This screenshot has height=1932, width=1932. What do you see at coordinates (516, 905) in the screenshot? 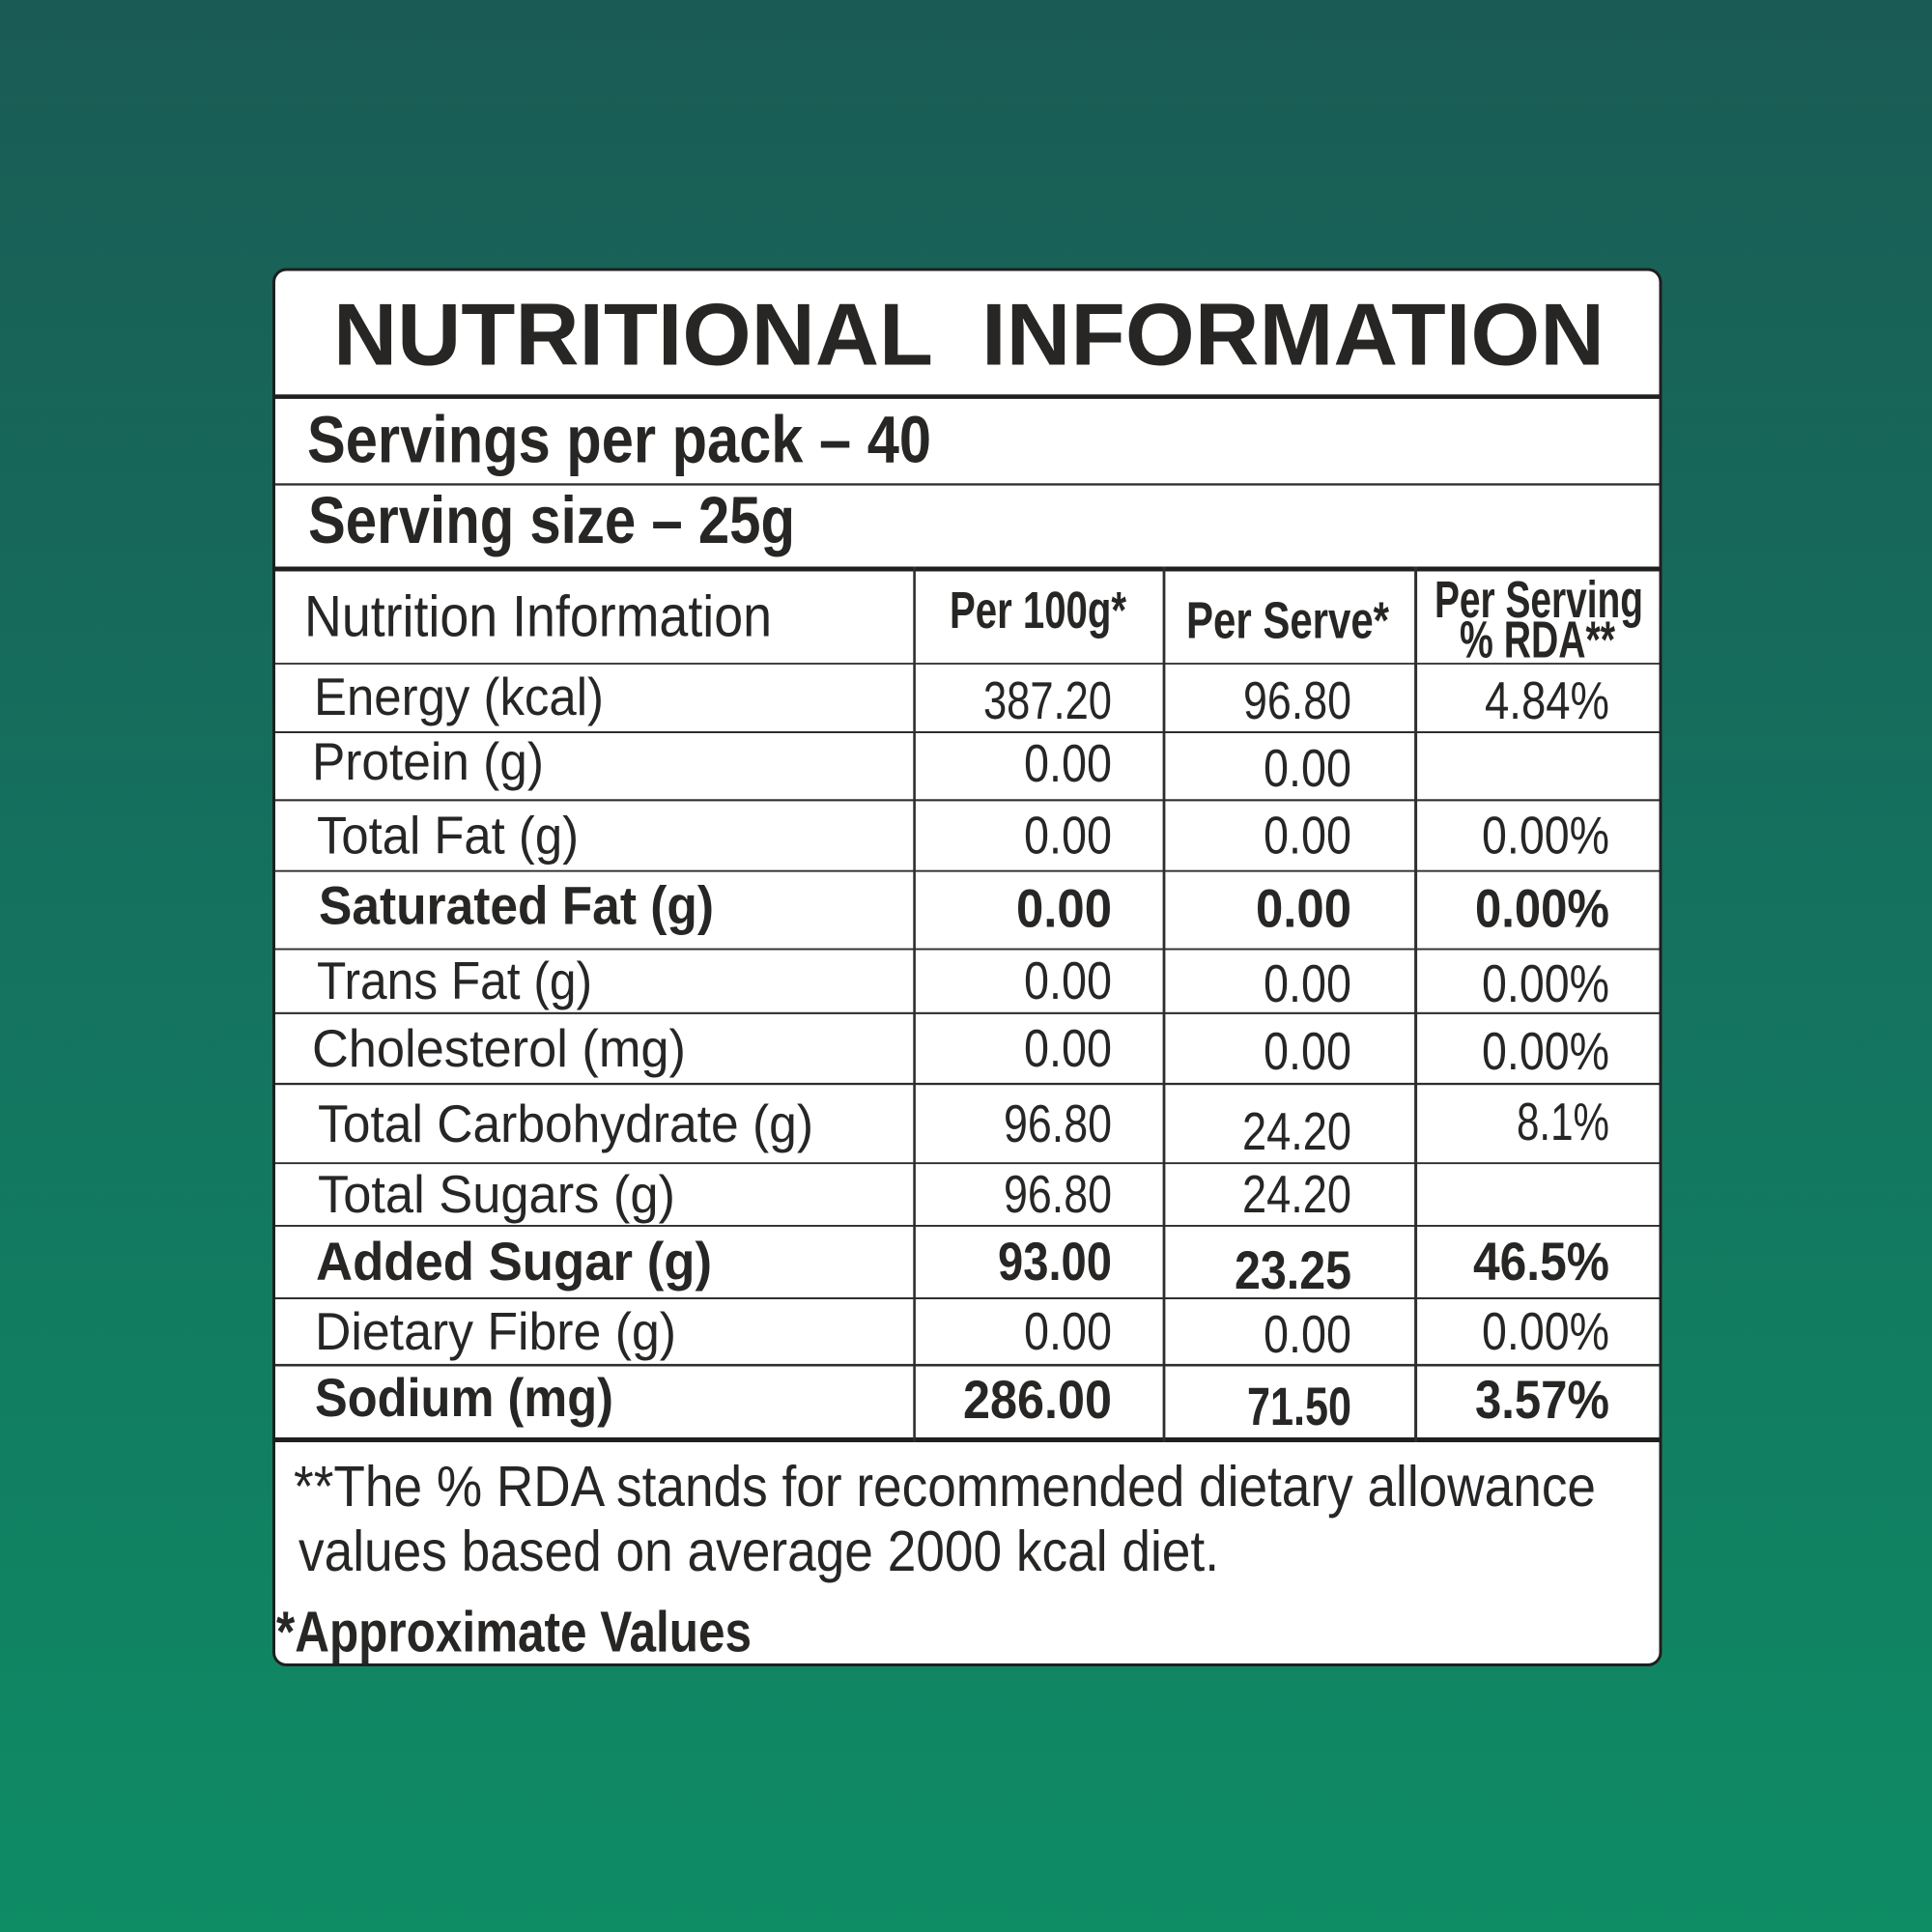
I see `svg-text: Saturated Fat (g)` at bounding box center [516, 905].